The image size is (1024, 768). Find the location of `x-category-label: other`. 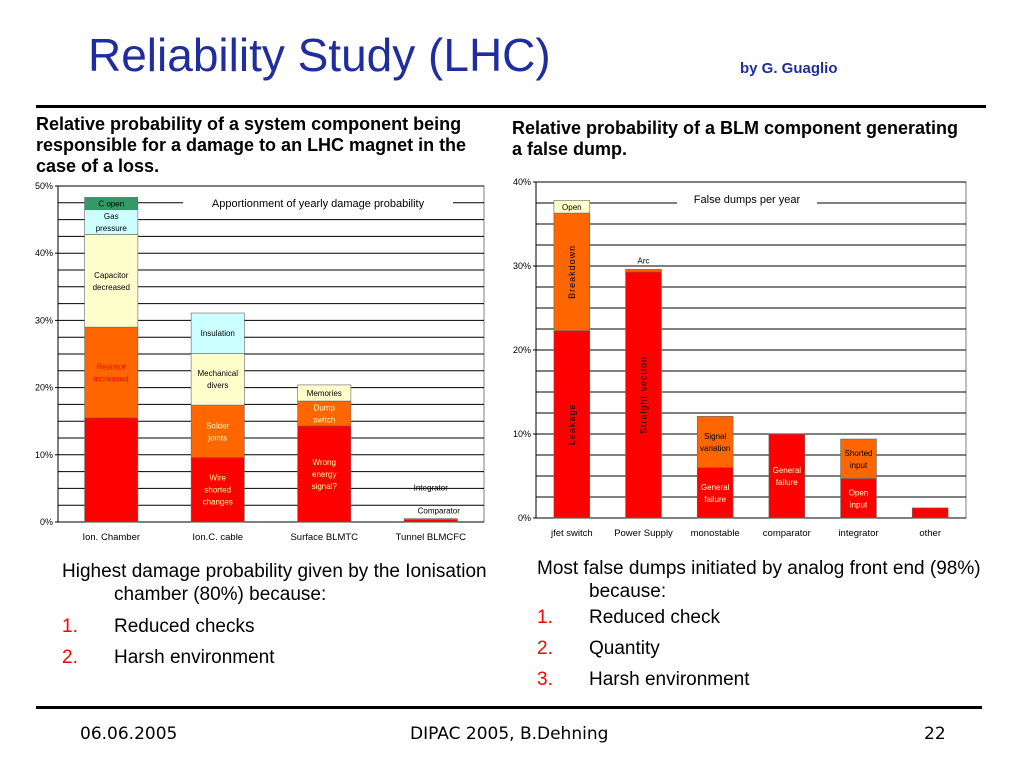

x-category-label: other is located at coordinates (930, 533).